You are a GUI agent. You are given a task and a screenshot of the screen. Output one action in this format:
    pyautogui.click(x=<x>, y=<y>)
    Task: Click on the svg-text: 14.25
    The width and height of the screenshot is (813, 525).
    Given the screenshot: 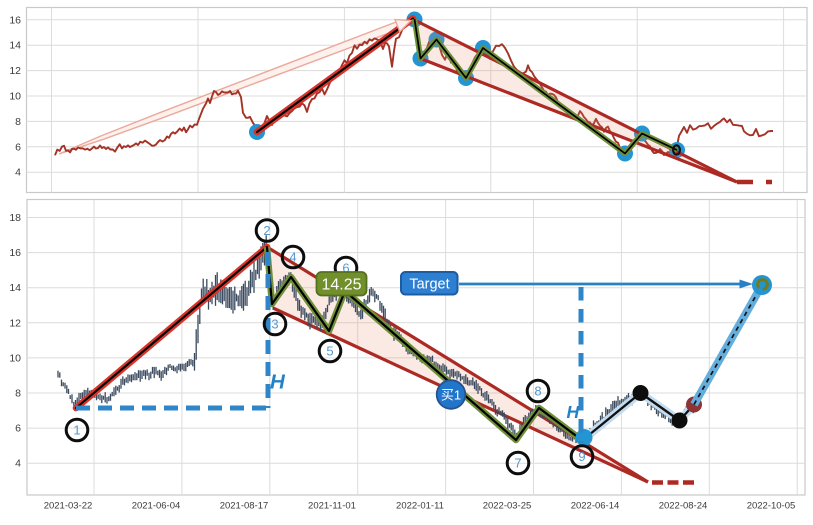 What is the action you would take?
    pyautogui.click(x=341, y=285)
    